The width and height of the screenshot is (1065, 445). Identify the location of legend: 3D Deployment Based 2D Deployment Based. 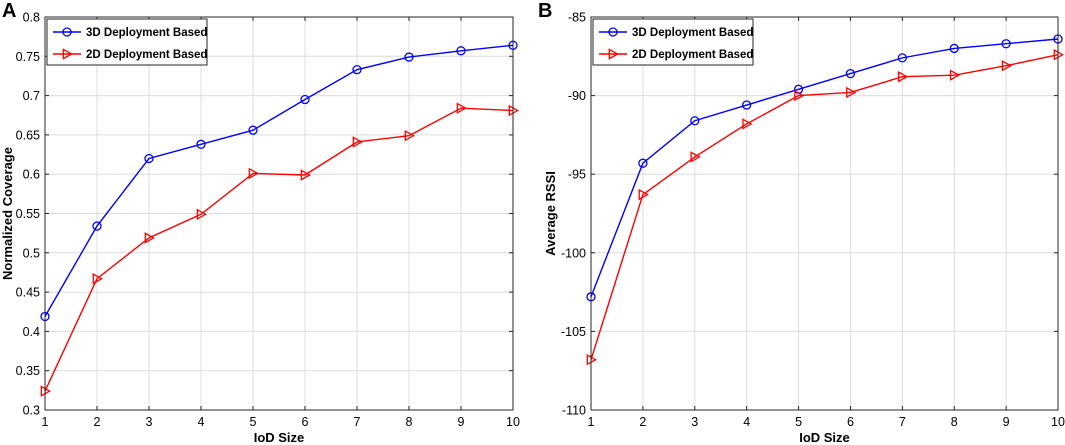
(127, 42).